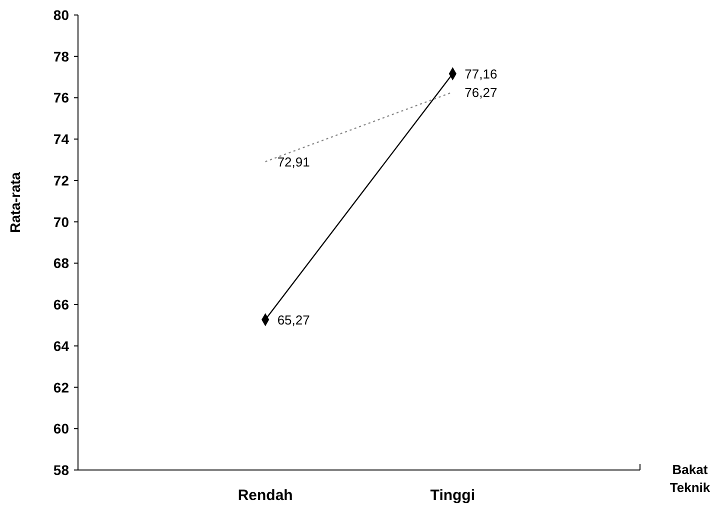 This screenshot has height=512, width=725. What do you see at coordinates (453, 495) in the screenshot?
I see `x-tick-label: Tinggi` at bounding box center [453, 495].